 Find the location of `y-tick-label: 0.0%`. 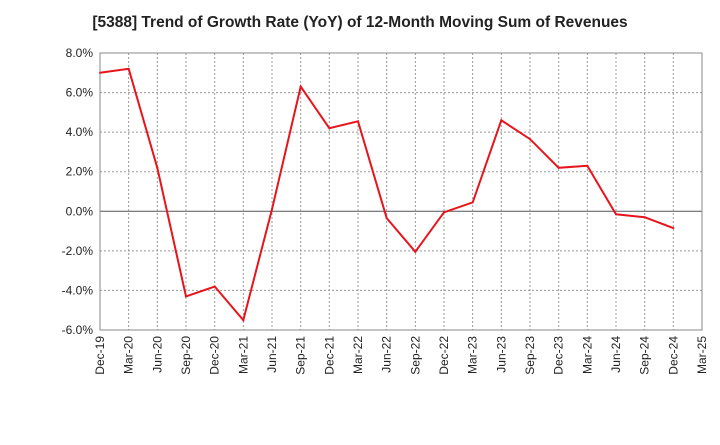

y-tick-label: 0.0% is located at coordinates (80, 211).